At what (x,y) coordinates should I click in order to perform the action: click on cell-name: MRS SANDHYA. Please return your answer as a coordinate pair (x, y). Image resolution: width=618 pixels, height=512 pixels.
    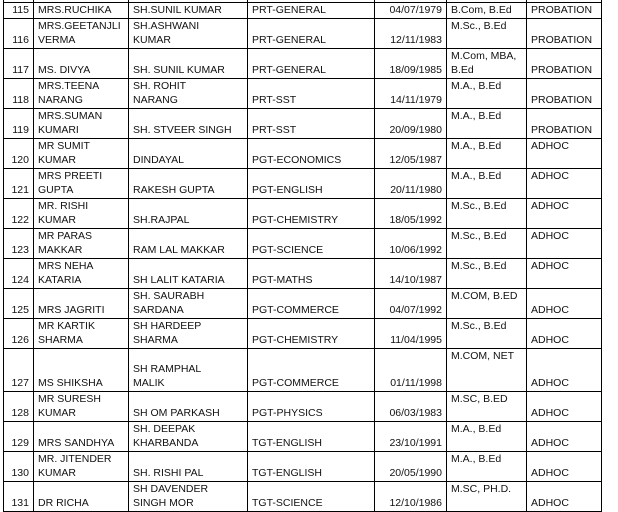
    Looking at the image, I should click on (81, 436).